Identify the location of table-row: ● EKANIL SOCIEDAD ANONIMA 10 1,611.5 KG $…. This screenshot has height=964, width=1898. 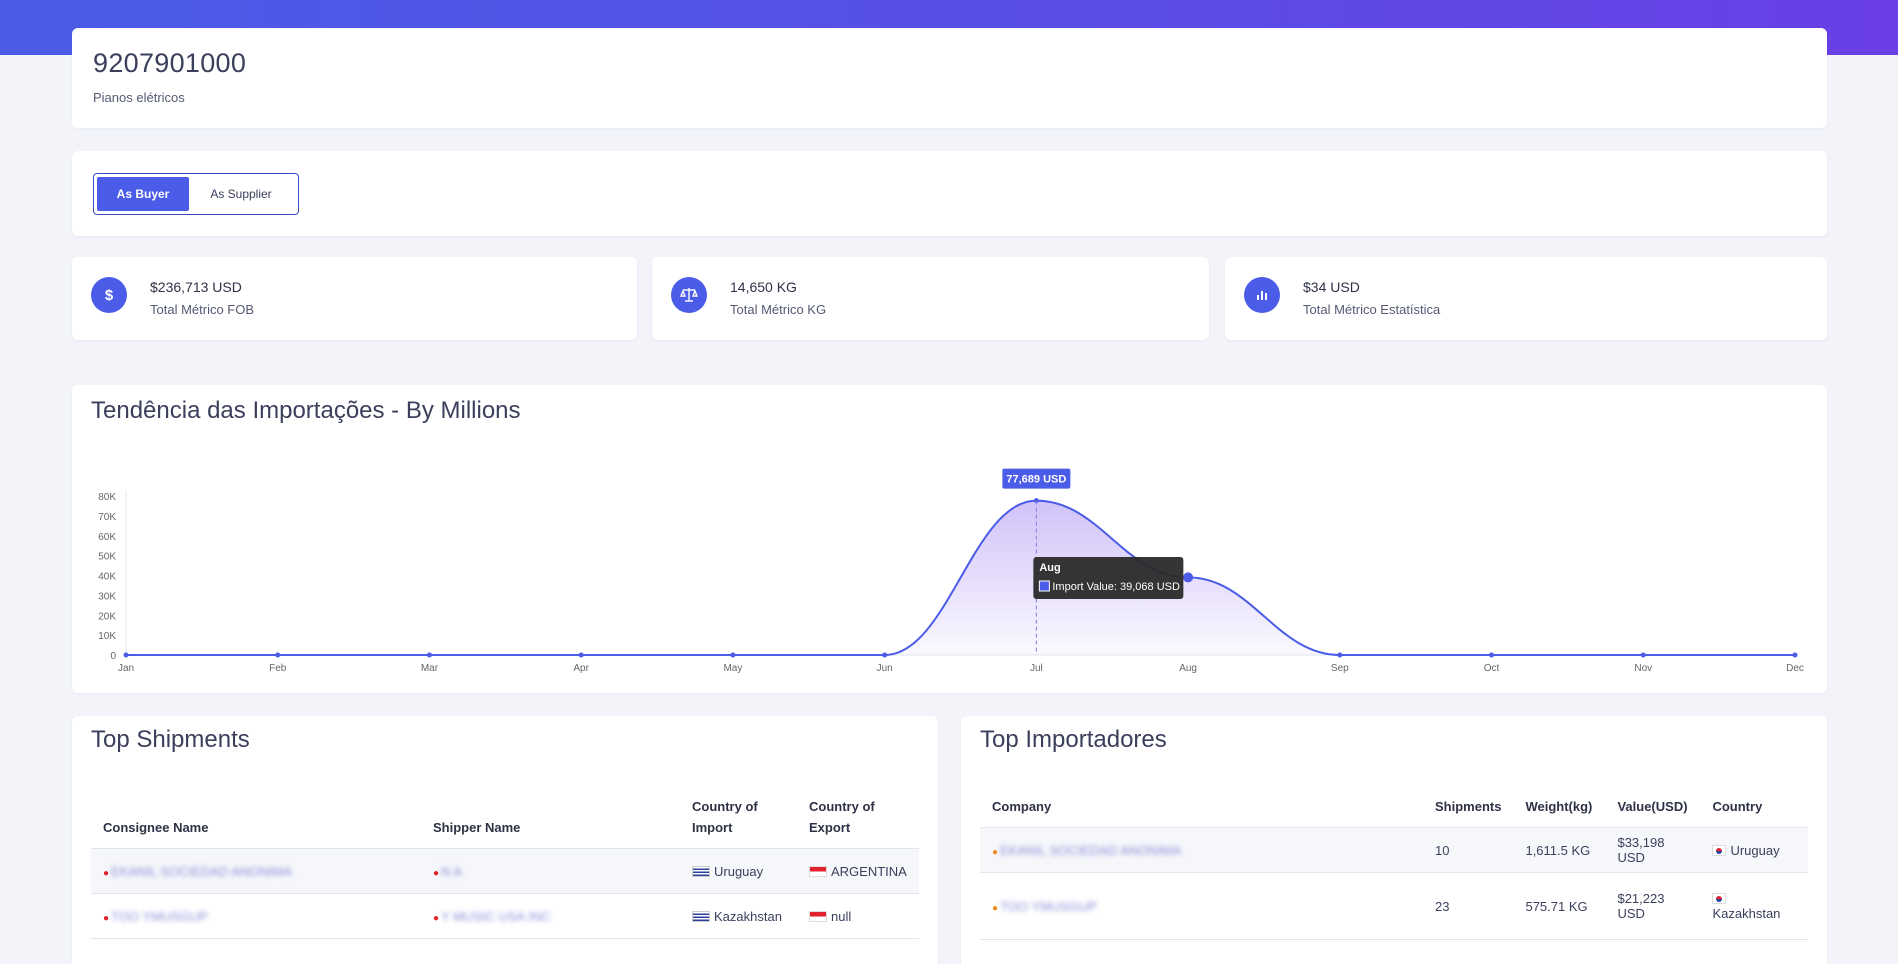
(1394, 850).